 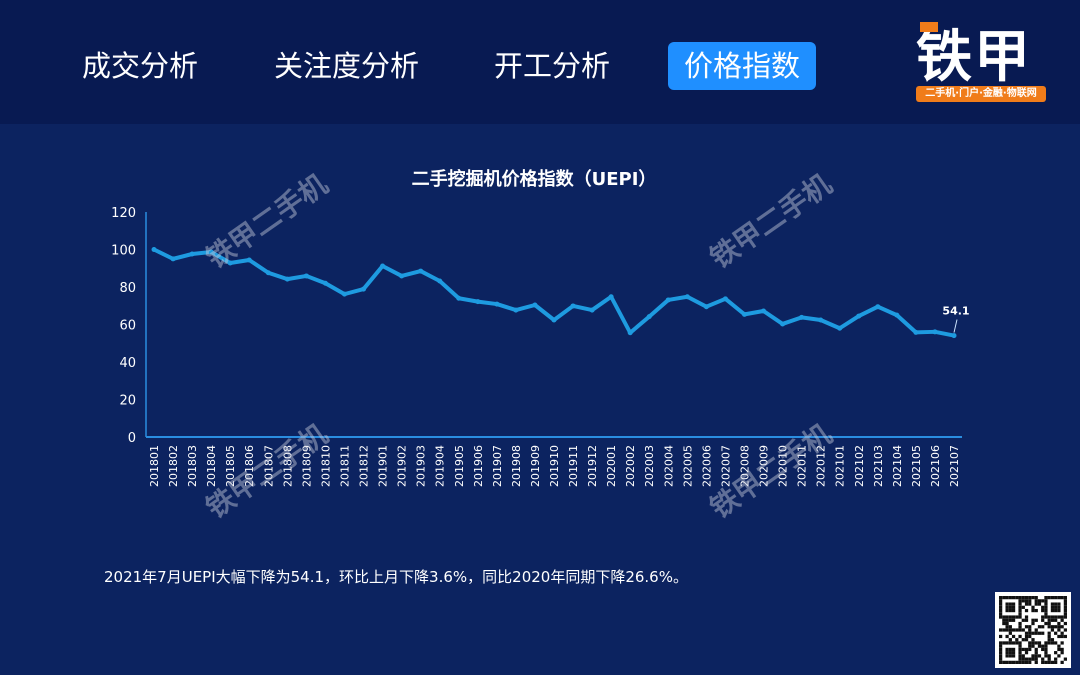 I want to click on y-tick-label: 80, so click(x=127, y=288).